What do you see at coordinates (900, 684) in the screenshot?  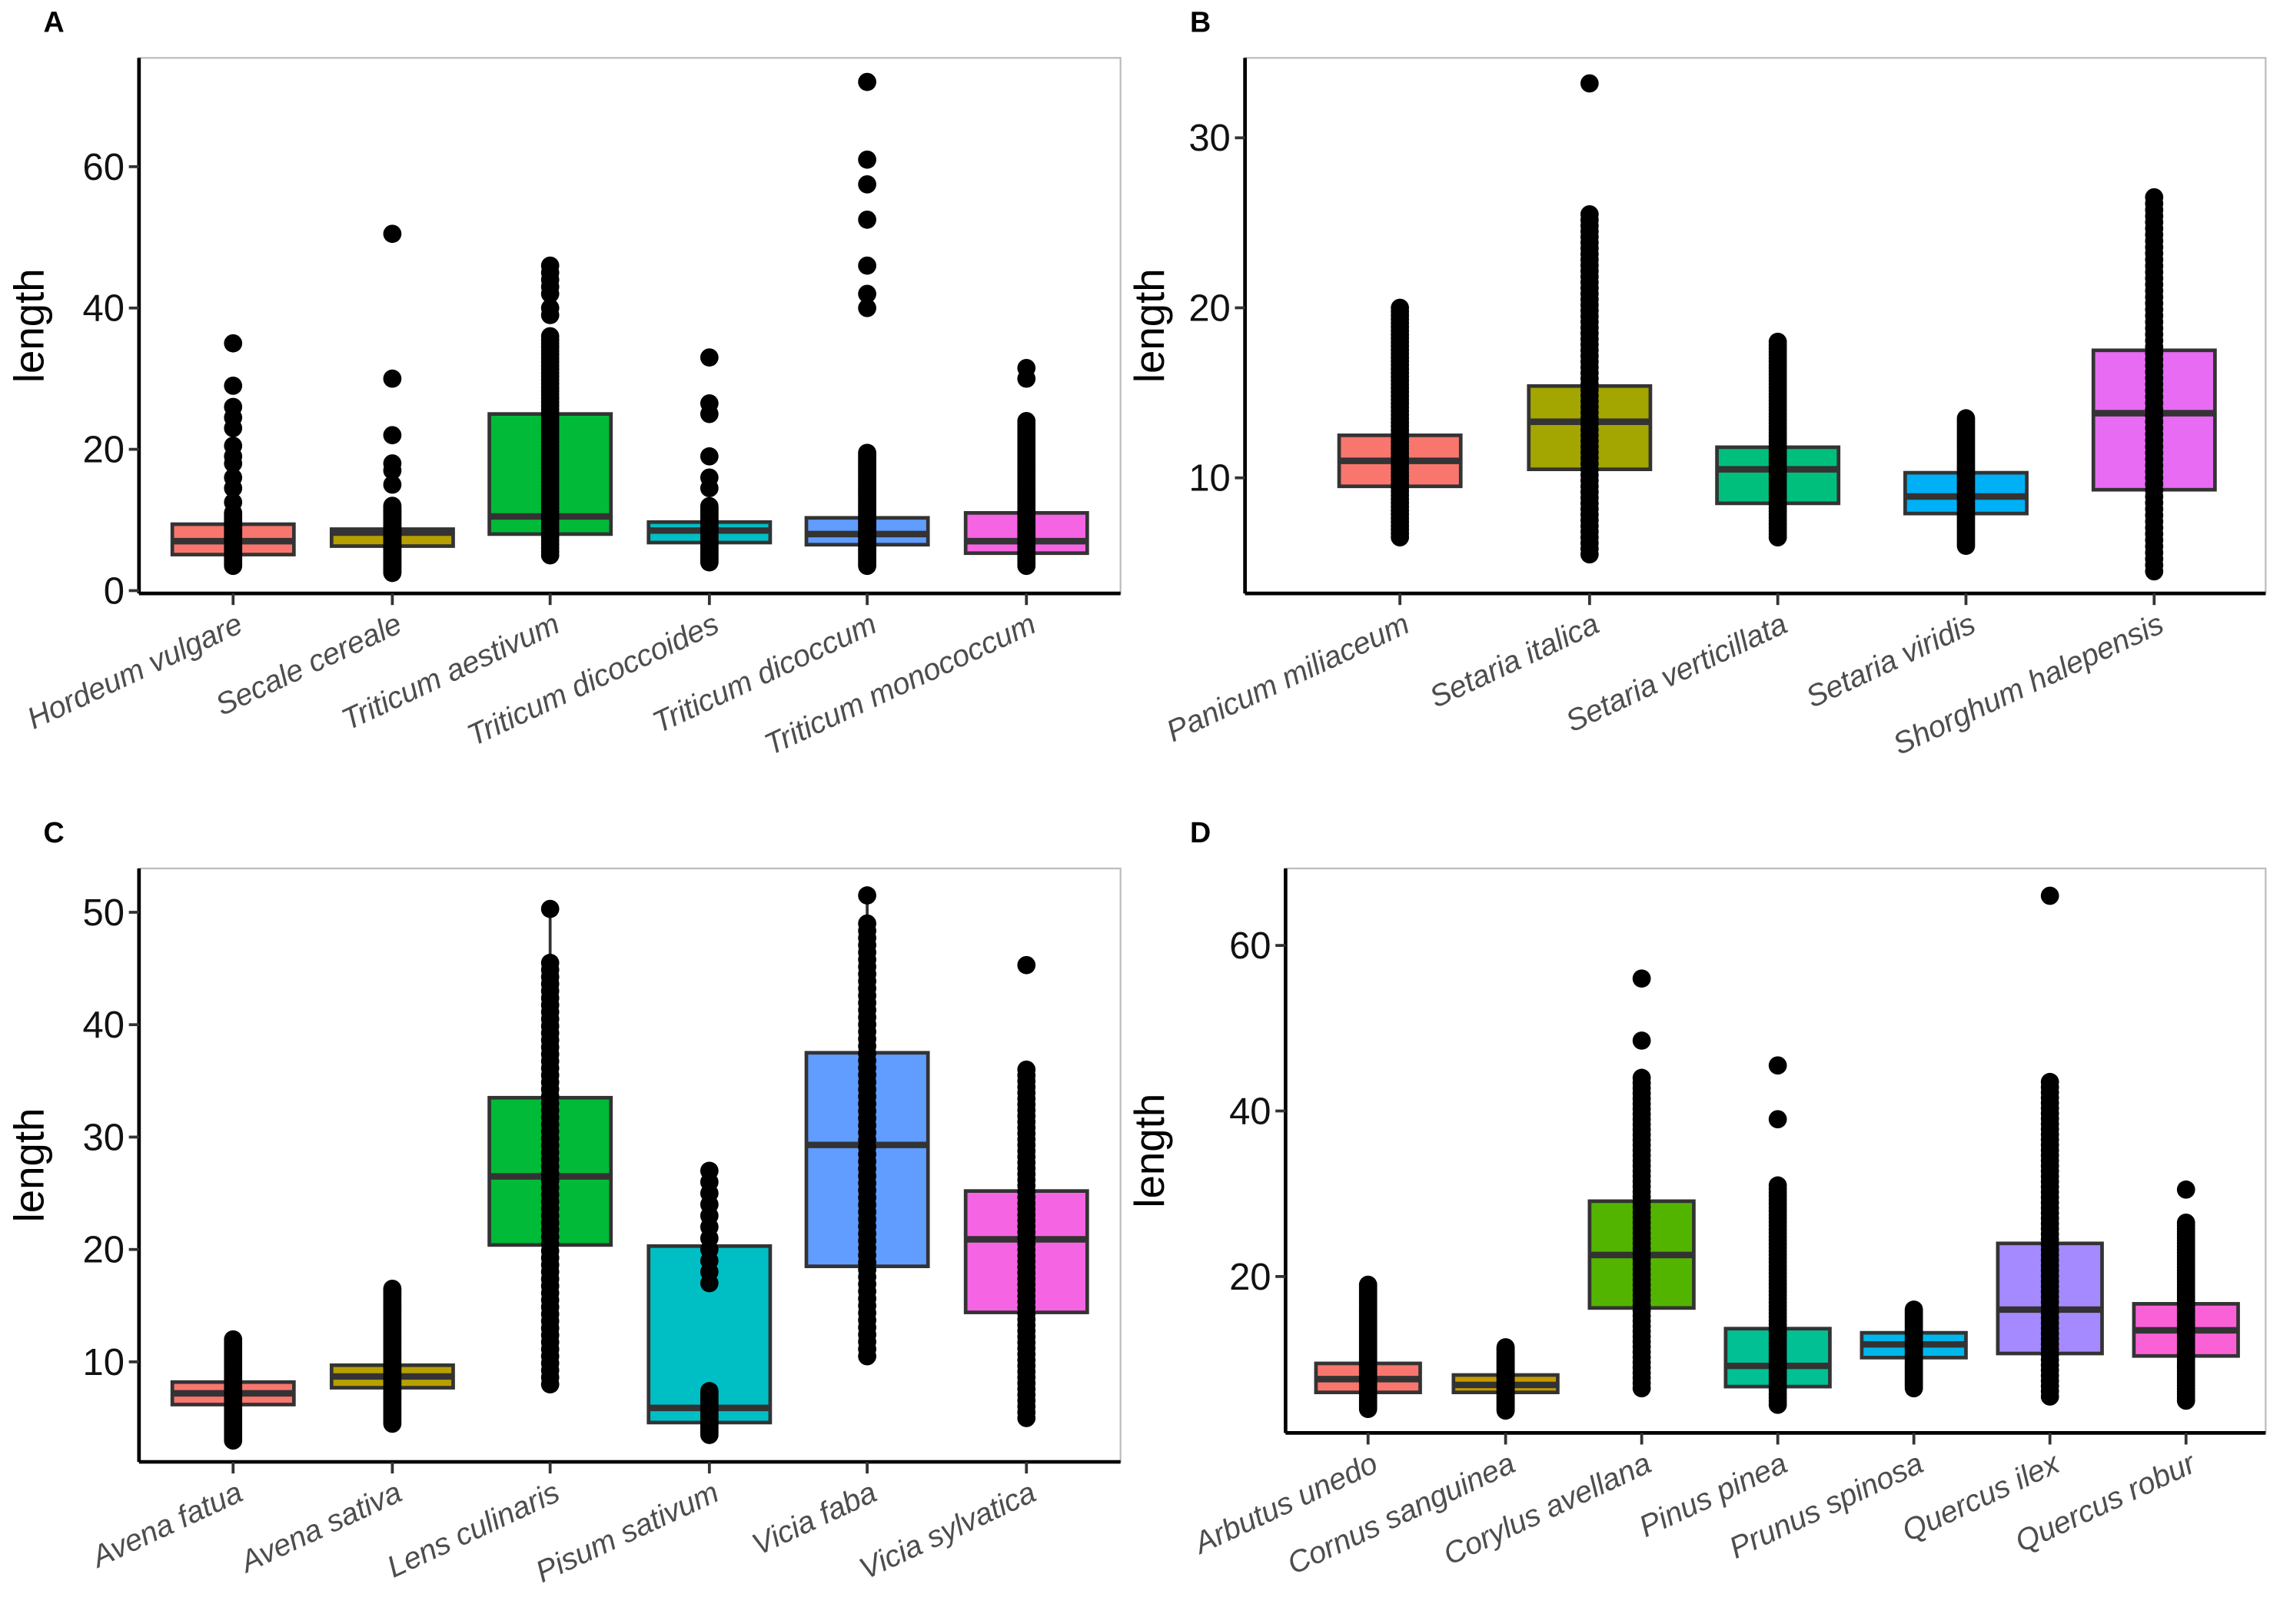 I see `x-tick-label: Triticum monococcum` at bounding box center [900, 684].